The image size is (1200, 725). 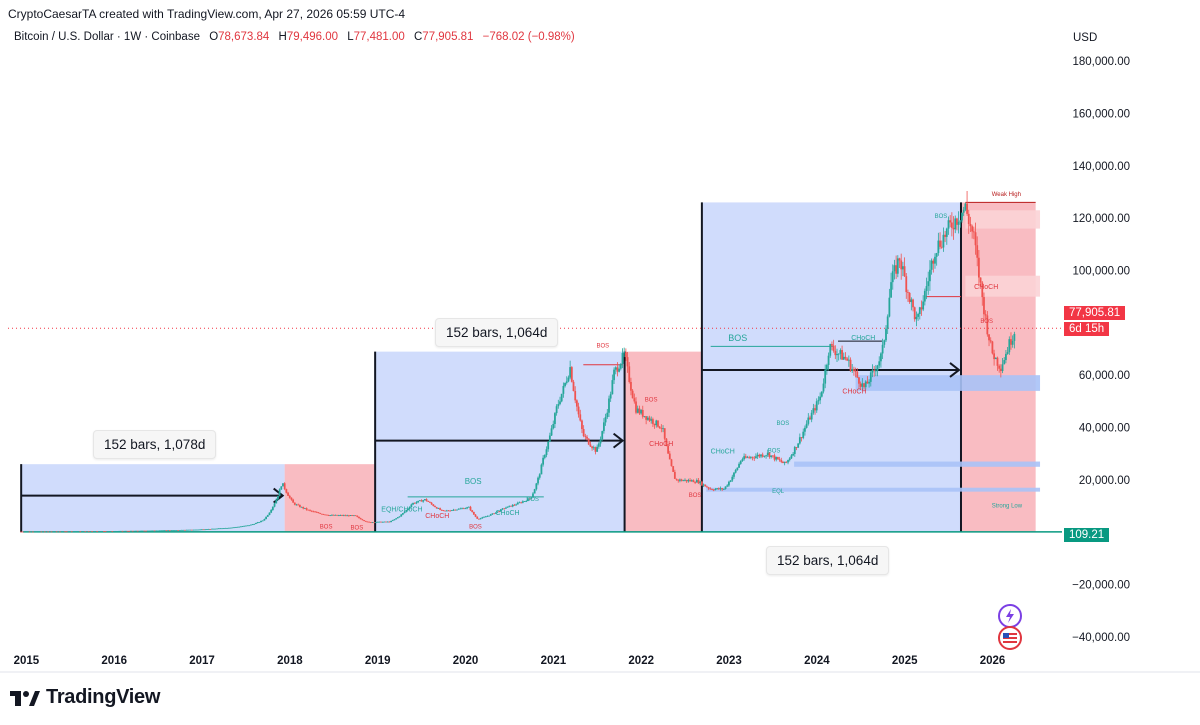 What do you see at coordinates (85, 697) in the screenshot?
I see `tradingview-logo: TradingView` at bounding box center [85, 697].